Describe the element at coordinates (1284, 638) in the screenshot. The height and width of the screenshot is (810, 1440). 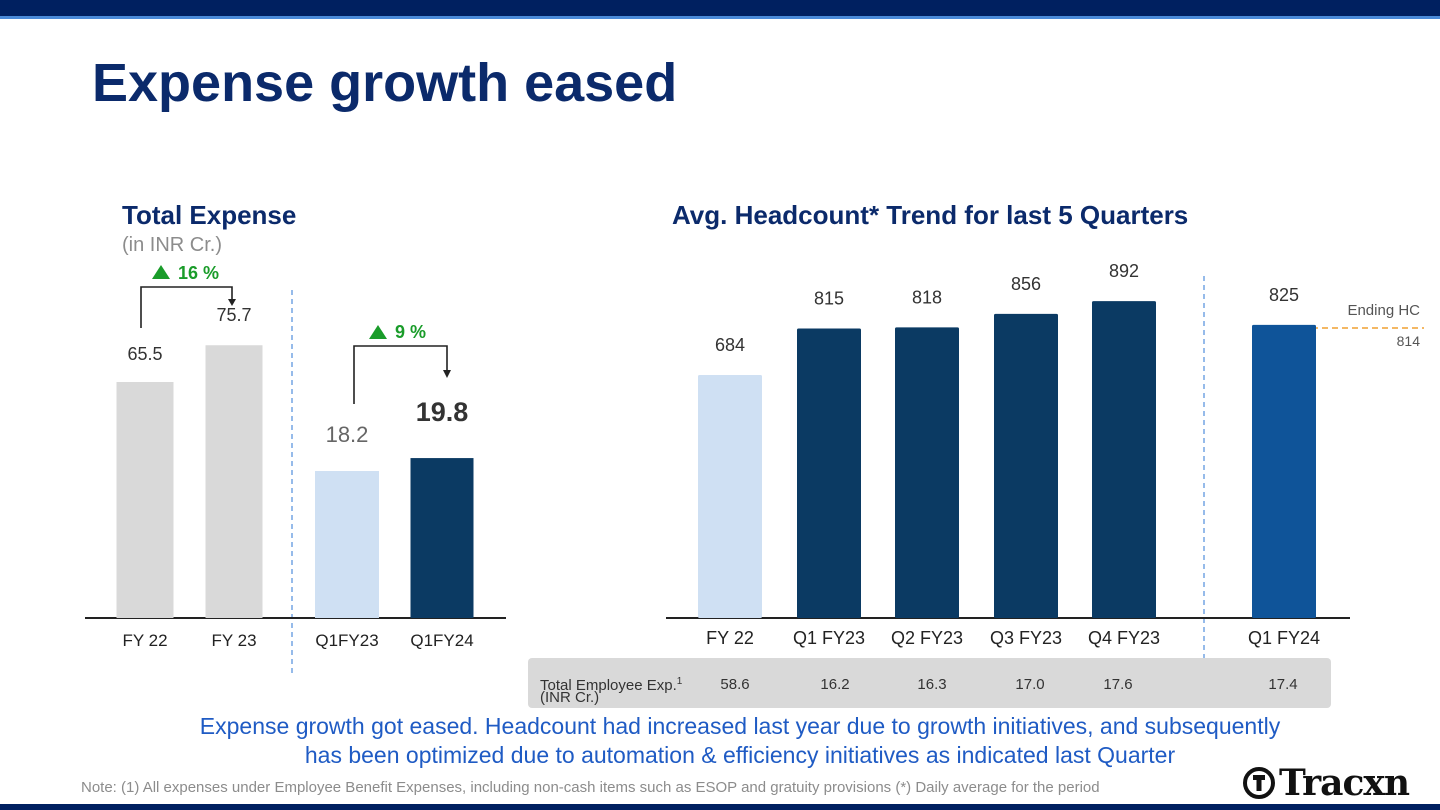
I see `category-label: Q1 FY24` at that location.